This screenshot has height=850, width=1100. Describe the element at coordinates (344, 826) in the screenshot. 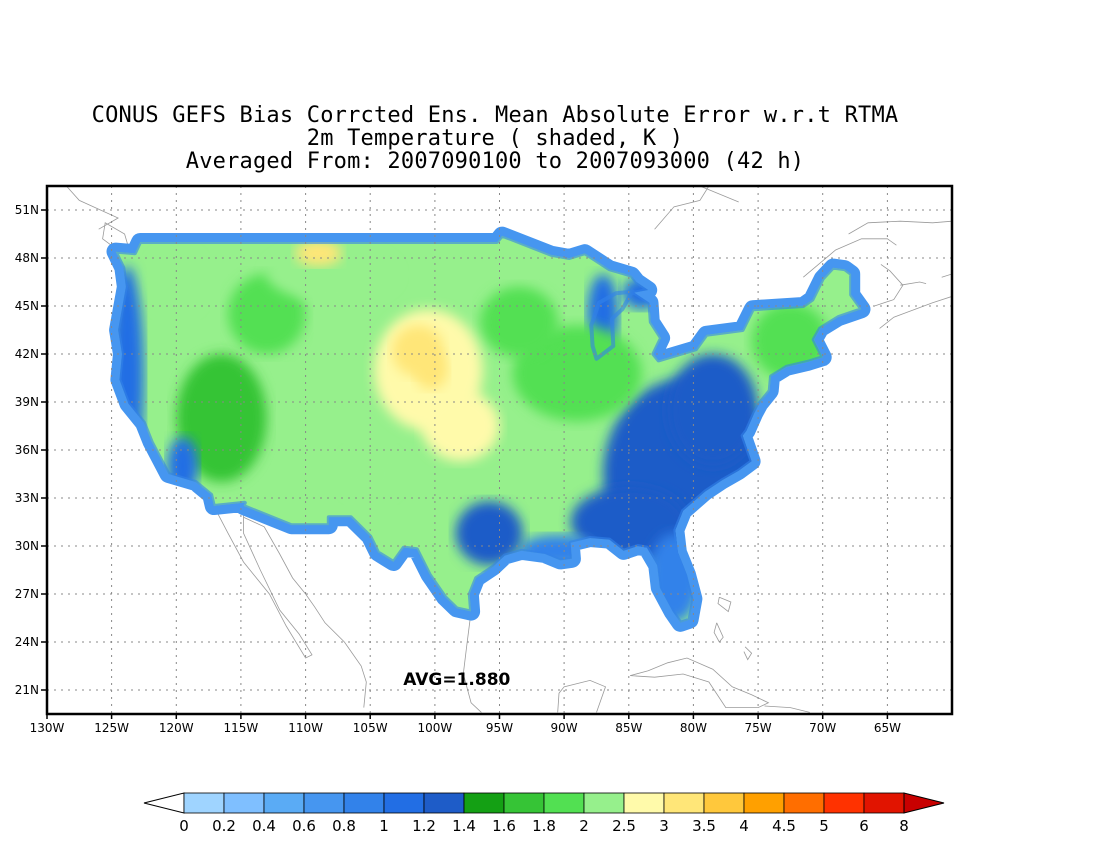

I see `colorbar-label: 0.8` at that location.